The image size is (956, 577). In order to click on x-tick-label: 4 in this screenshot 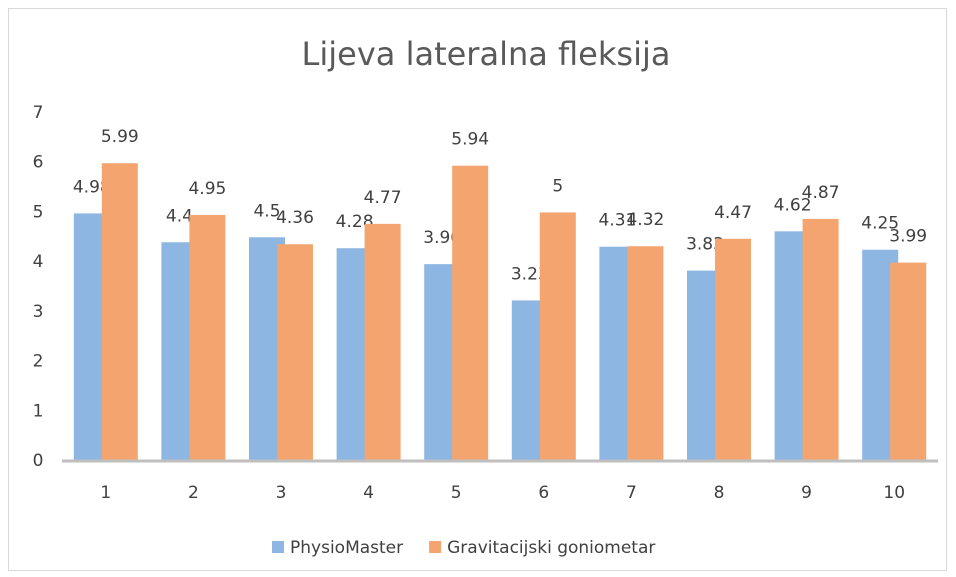, I will do `click(368, 493)`.